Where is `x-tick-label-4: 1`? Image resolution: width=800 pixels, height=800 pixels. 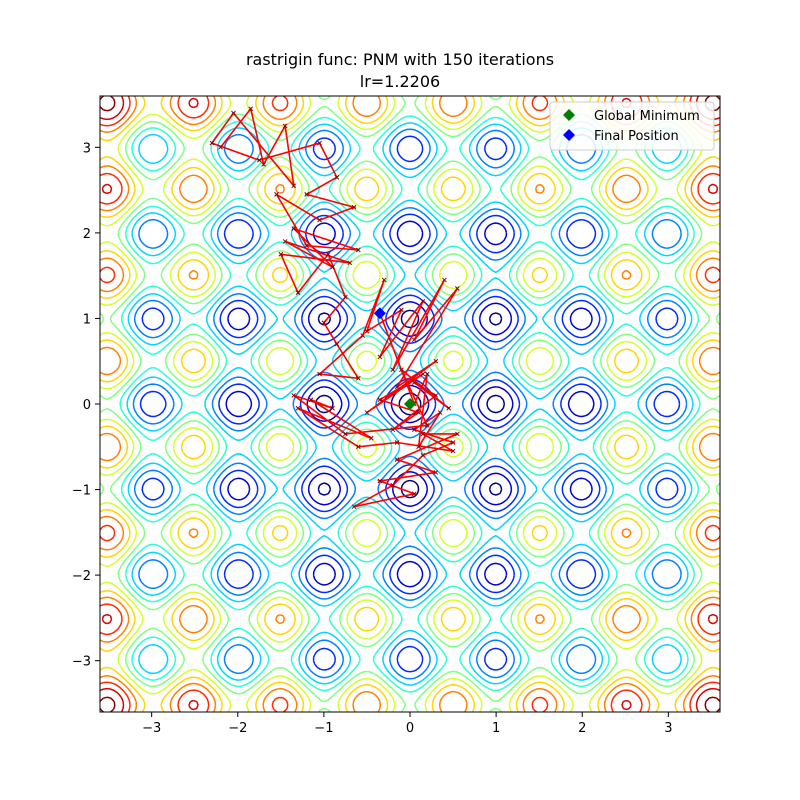
x-tick-label-4: 1 is located at coordinates (496, 728).